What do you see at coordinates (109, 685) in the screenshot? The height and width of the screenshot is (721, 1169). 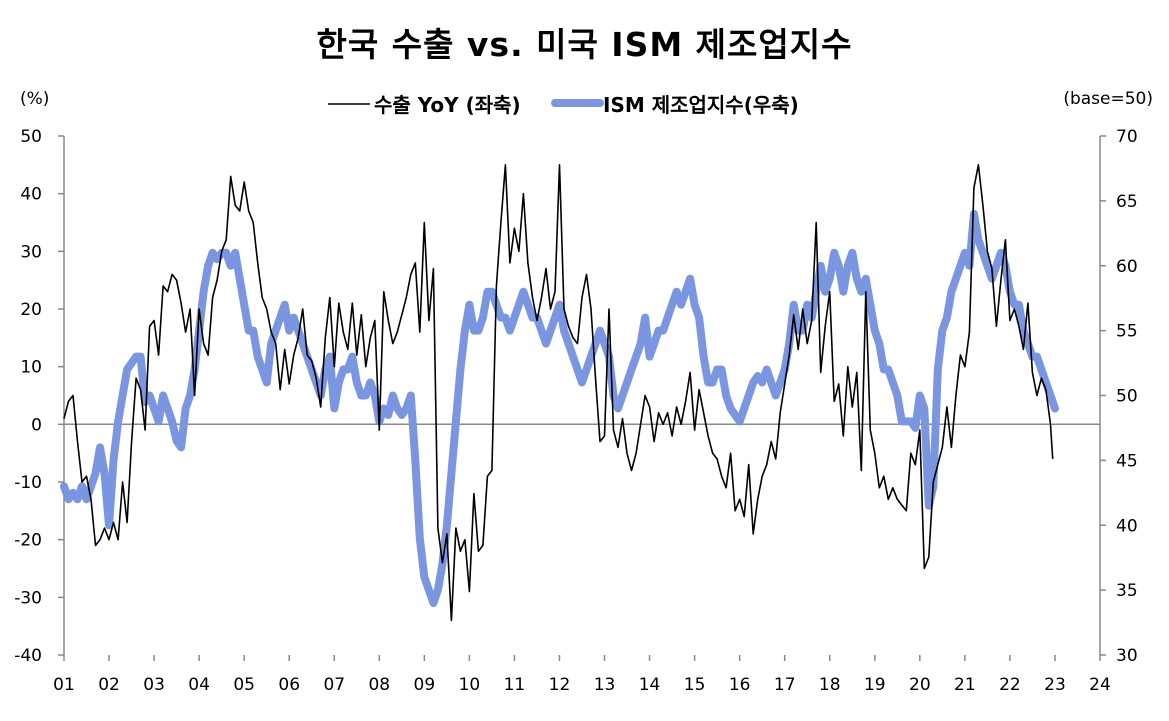 I see `x-tick-label: 02` at bounding box center [109, 685].